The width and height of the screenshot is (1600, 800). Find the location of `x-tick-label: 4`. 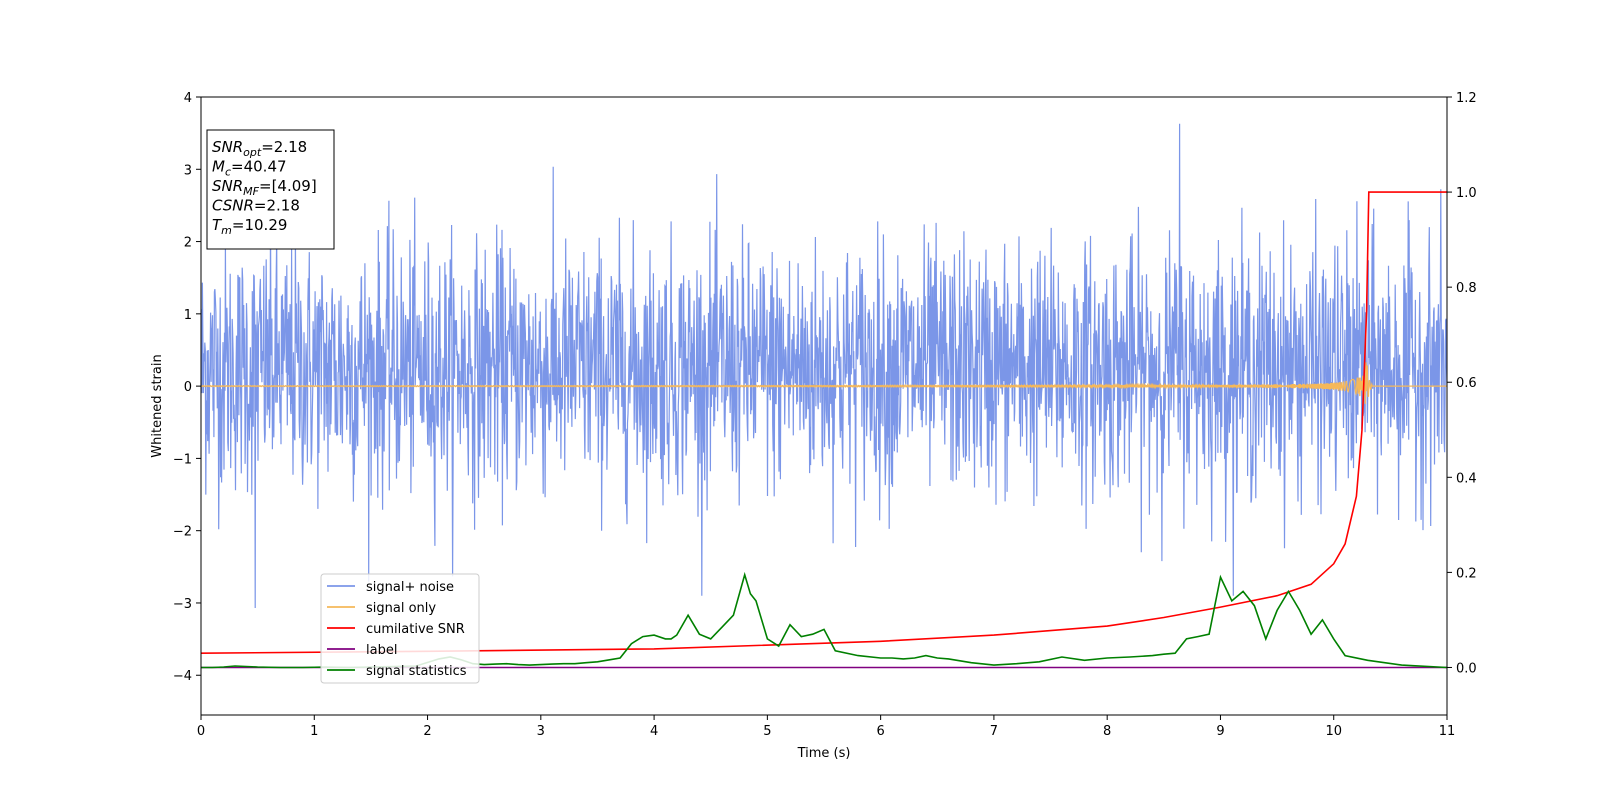

x-tick-label: 4 is located at coordinates (654, 731).